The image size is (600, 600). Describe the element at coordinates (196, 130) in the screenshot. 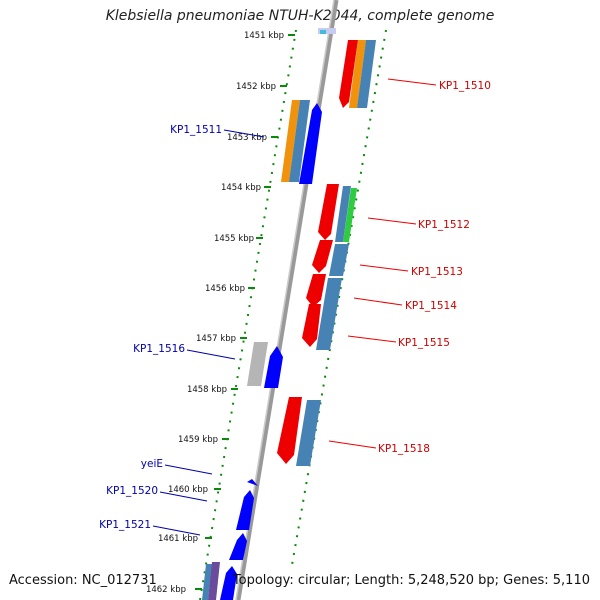

I see `gene-label: KP1_1511` at that location.